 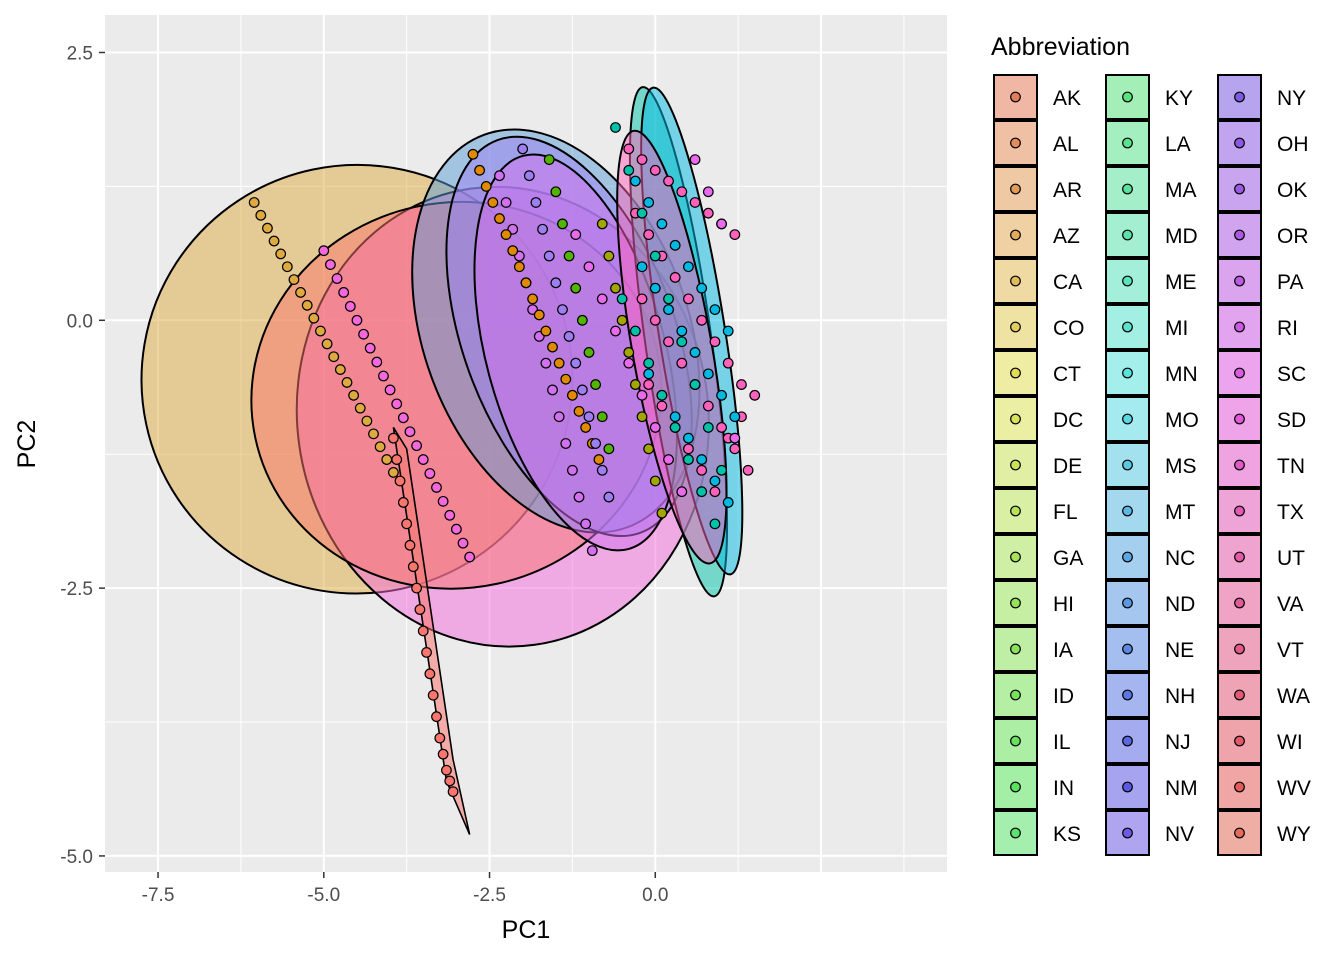 I want to click on legend-item-id: ID, so click(x=1033, y=695).